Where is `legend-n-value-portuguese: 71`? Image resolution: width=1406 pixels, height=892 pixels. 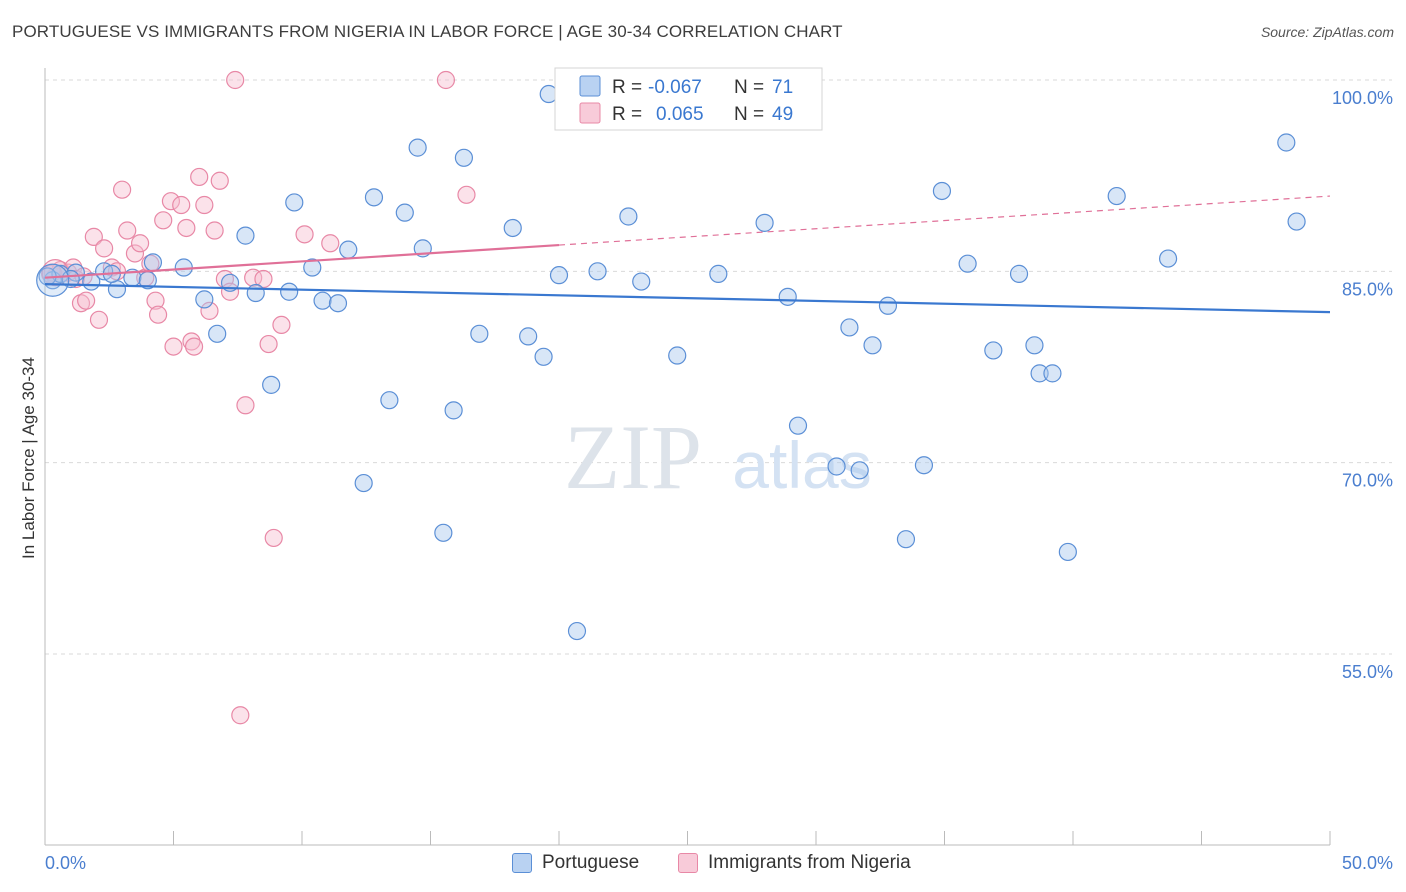 legend-n-value-portuguese: 71 is located at coordinates (782, 87).